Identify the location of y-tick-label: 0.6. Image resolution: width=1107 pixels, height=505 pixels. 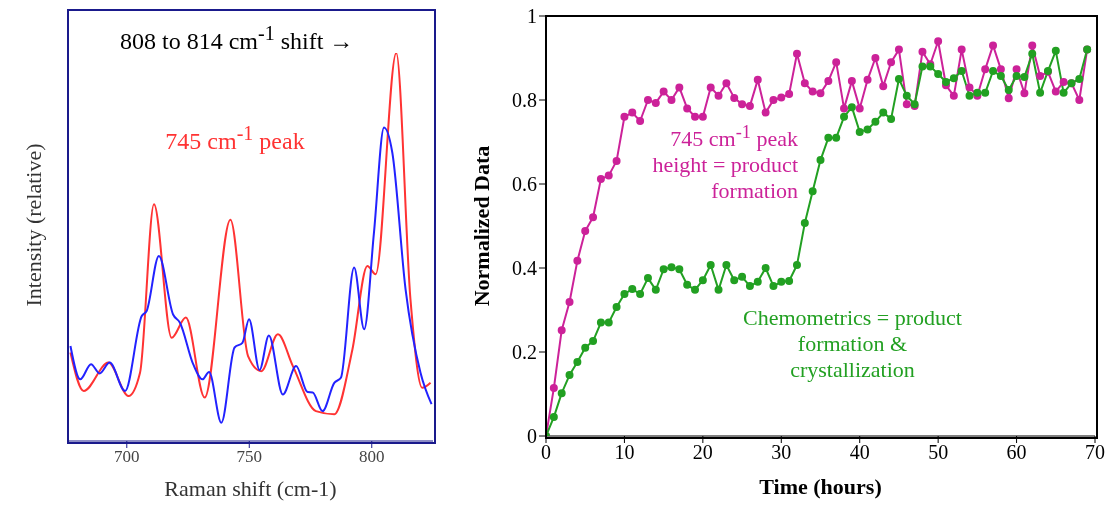
(524, 184).